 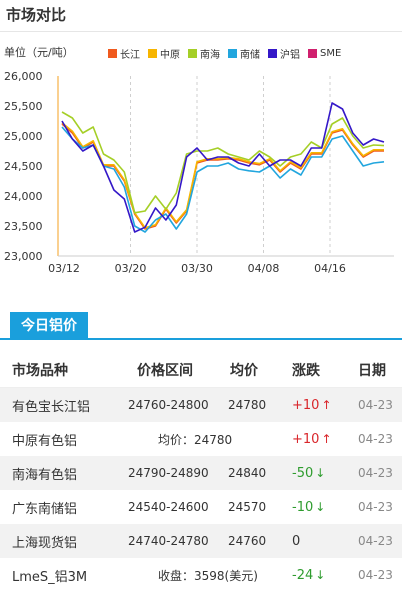 I want to click on price-change: -50 ↓, so click(x=308, y=473).